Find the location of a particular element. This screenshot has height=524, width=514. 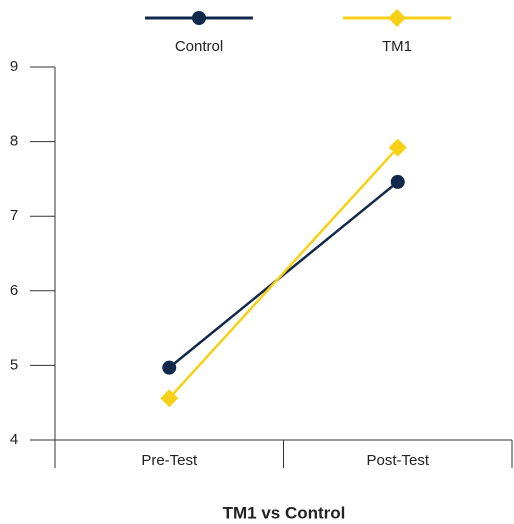

y-tick-label: 8 is located at coordinates (14, 141).